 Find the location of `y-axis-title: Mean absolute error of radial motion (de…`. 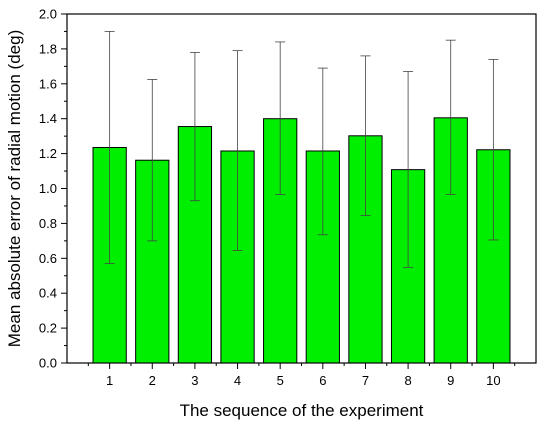

y-axis-title: Mean absolute error of radial motion (de… is located at coordinates (14, 189).